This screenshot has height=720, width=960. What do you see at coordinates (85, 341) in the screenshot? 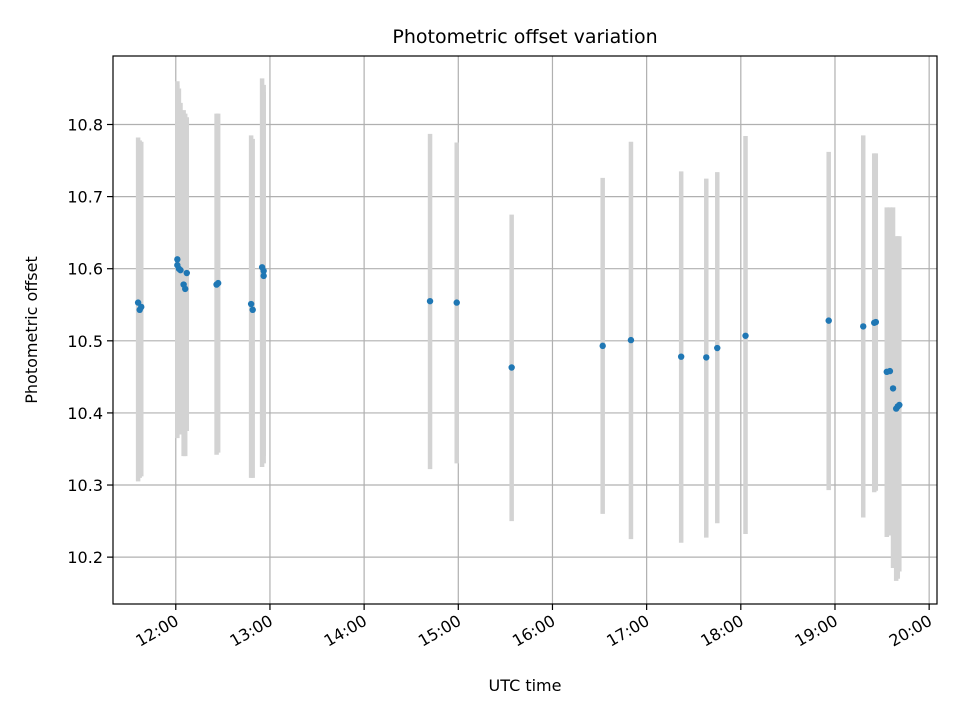
I see `y-tick-label: 10.5` at bounding box center [85, 341].